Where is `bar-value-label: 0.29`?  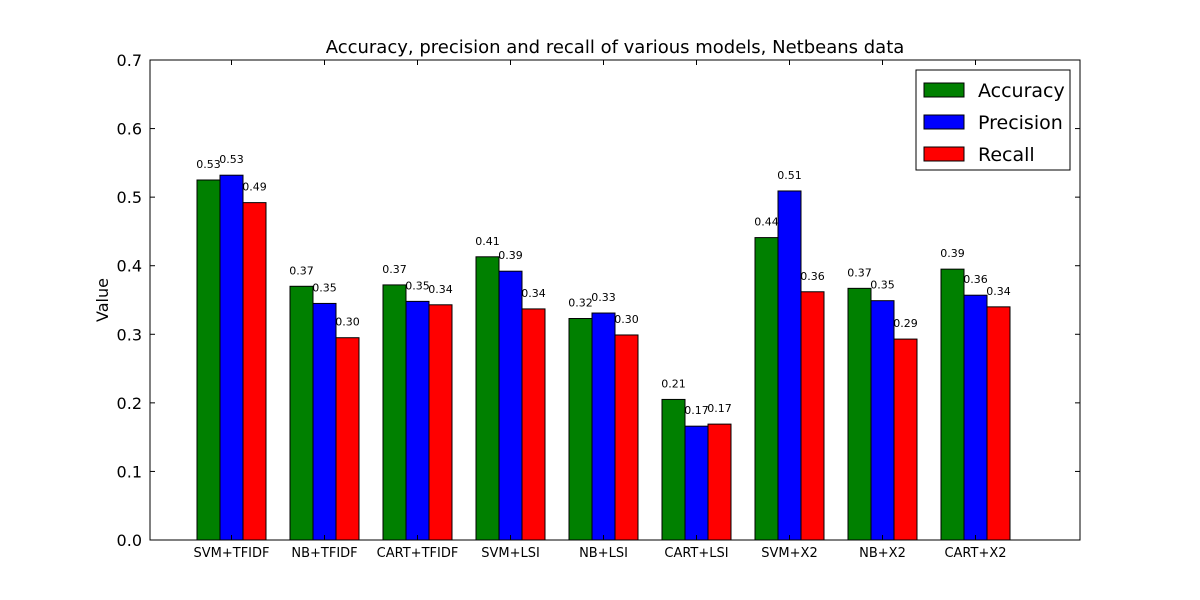 bar-value-label: 0.29 is located at coordinates (905, 323).